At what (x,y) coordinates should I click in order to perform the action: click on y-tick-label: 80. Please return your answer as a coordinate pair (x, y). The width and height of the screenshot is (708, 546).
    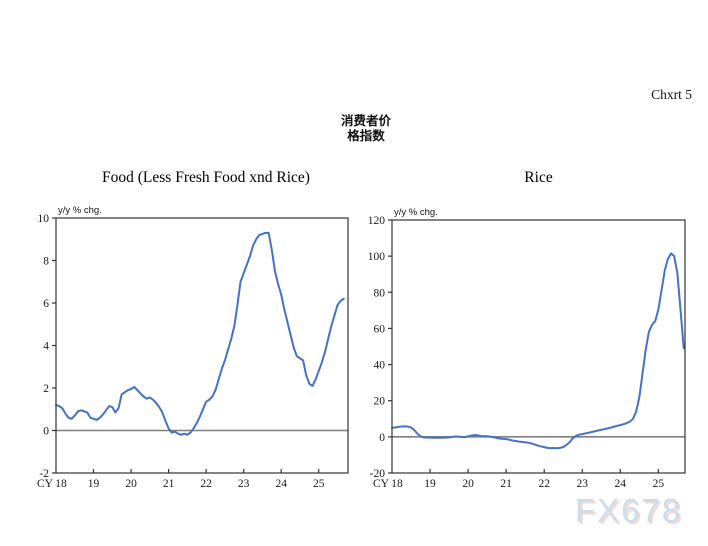
    Looking at the image, I should click on (380, 293).